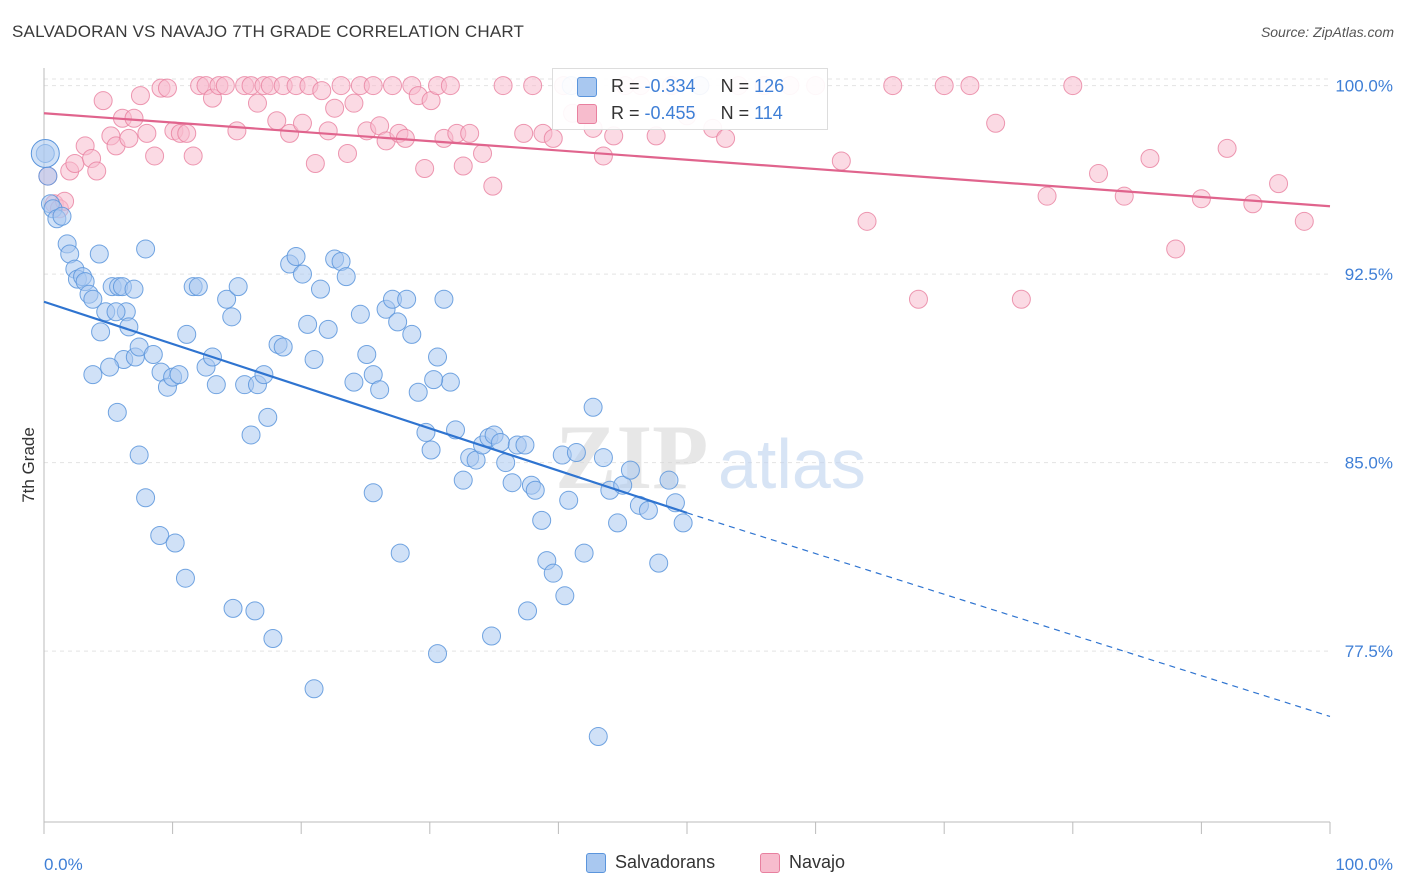 The height and width of the screenshot is (892, 1406). I want to click on n-value: 114, so click(768, 113).